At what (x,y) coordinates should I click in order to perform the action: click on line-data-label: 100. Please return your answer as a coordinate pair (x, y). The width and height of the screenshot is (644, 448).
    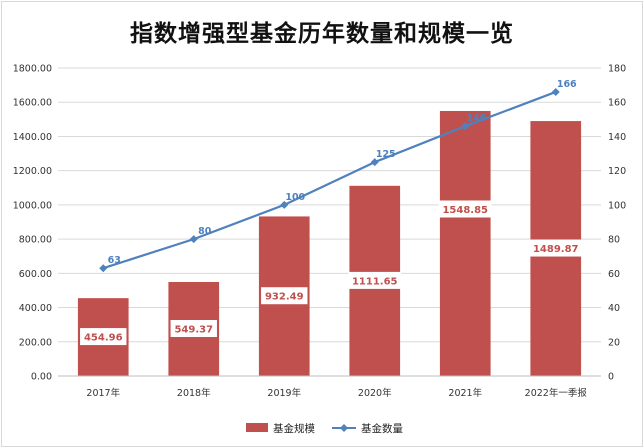
    Looking at the image, I should click on (295, 197).